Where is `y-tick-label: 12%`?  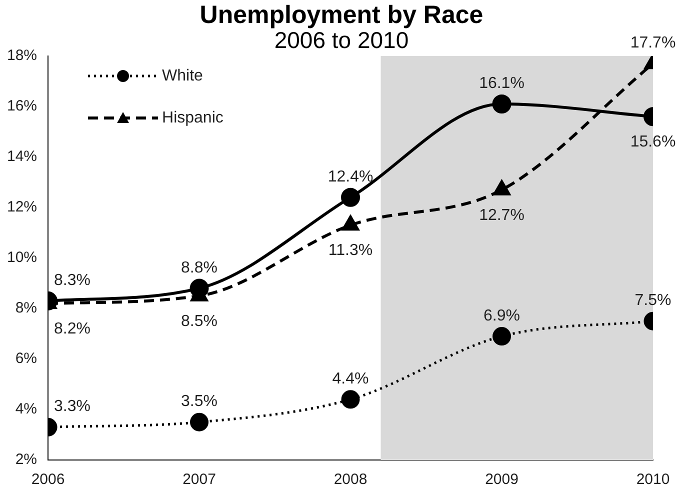 y-tick-label: 12% is located at coordinates (22, 207).